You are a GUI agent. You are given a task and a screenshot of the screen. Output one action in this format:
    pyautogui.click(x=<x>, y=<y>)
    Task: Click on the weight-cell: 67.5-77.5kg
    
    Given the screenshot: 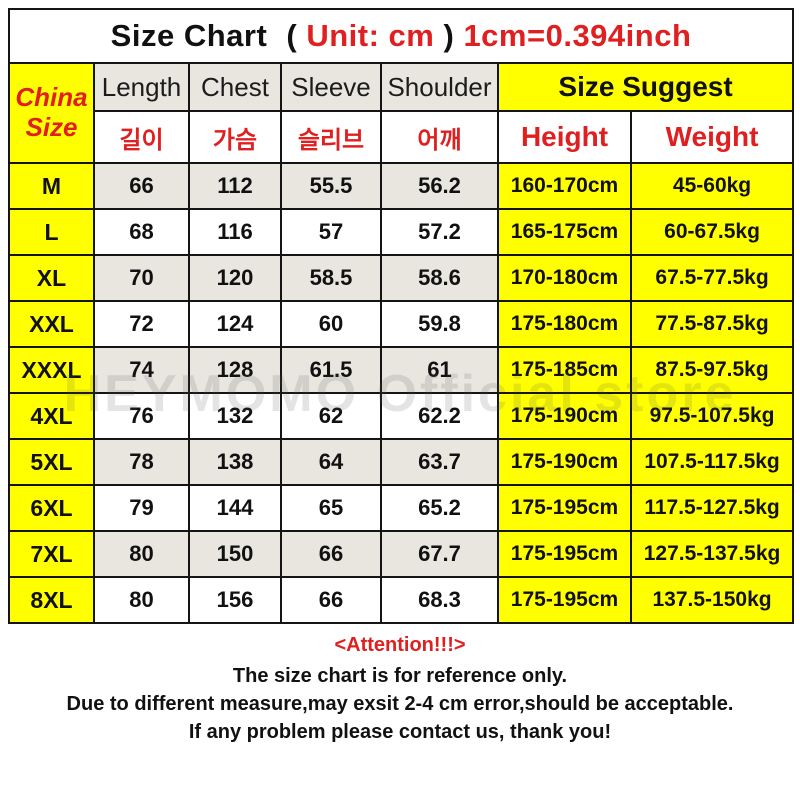 What is the action you would take?
    pyautogui.click(x=712, y=278)
    